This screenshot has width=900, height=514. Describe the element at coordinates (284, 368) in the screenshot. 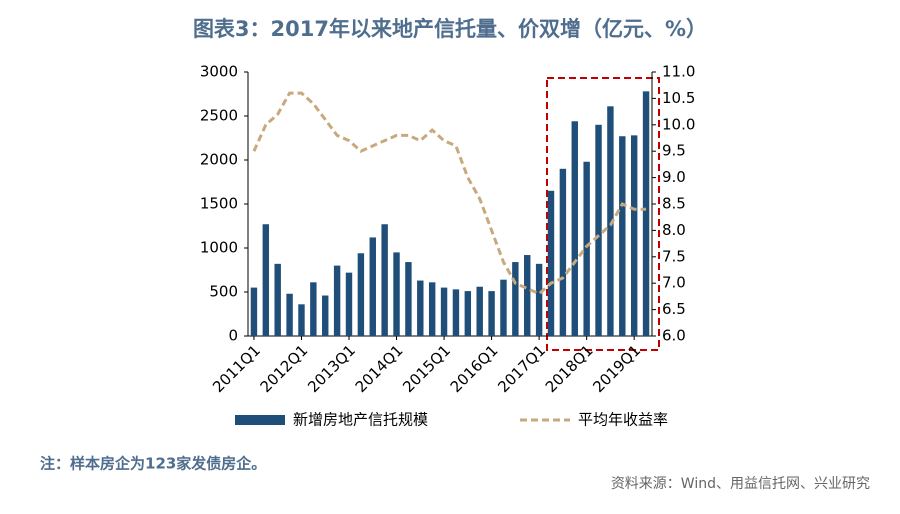

I see `x-tick-label: 2012Q1` at that location.